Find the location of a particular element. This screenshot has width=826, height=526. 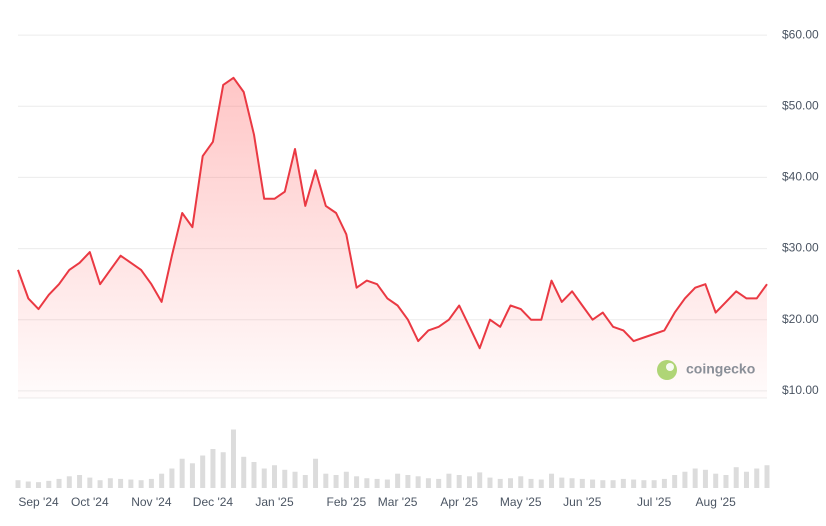

watermark: coingecko is located at coordinates (706, 370).